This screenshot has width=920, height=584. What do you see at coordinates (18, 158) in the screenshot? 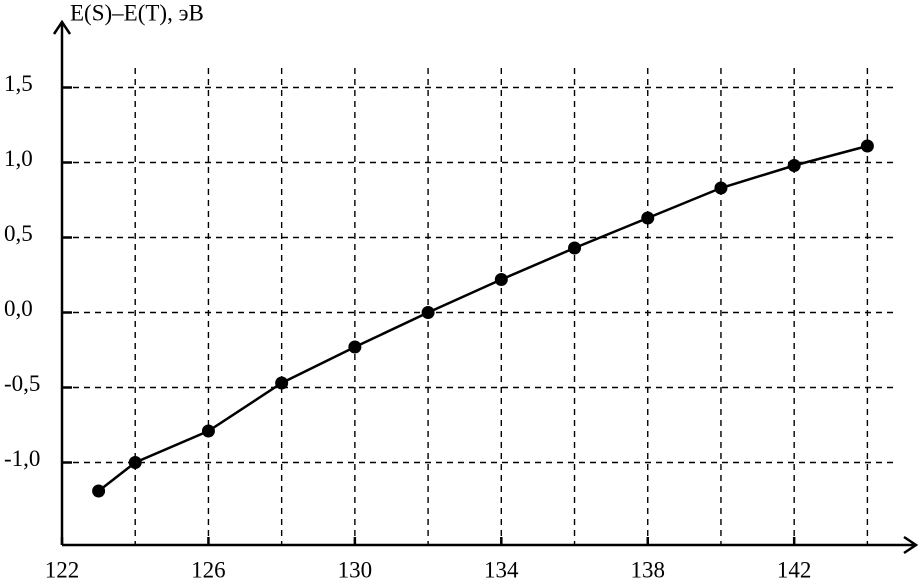
I see `y-tick-label: 1,0` at bounding box center [18, 158].